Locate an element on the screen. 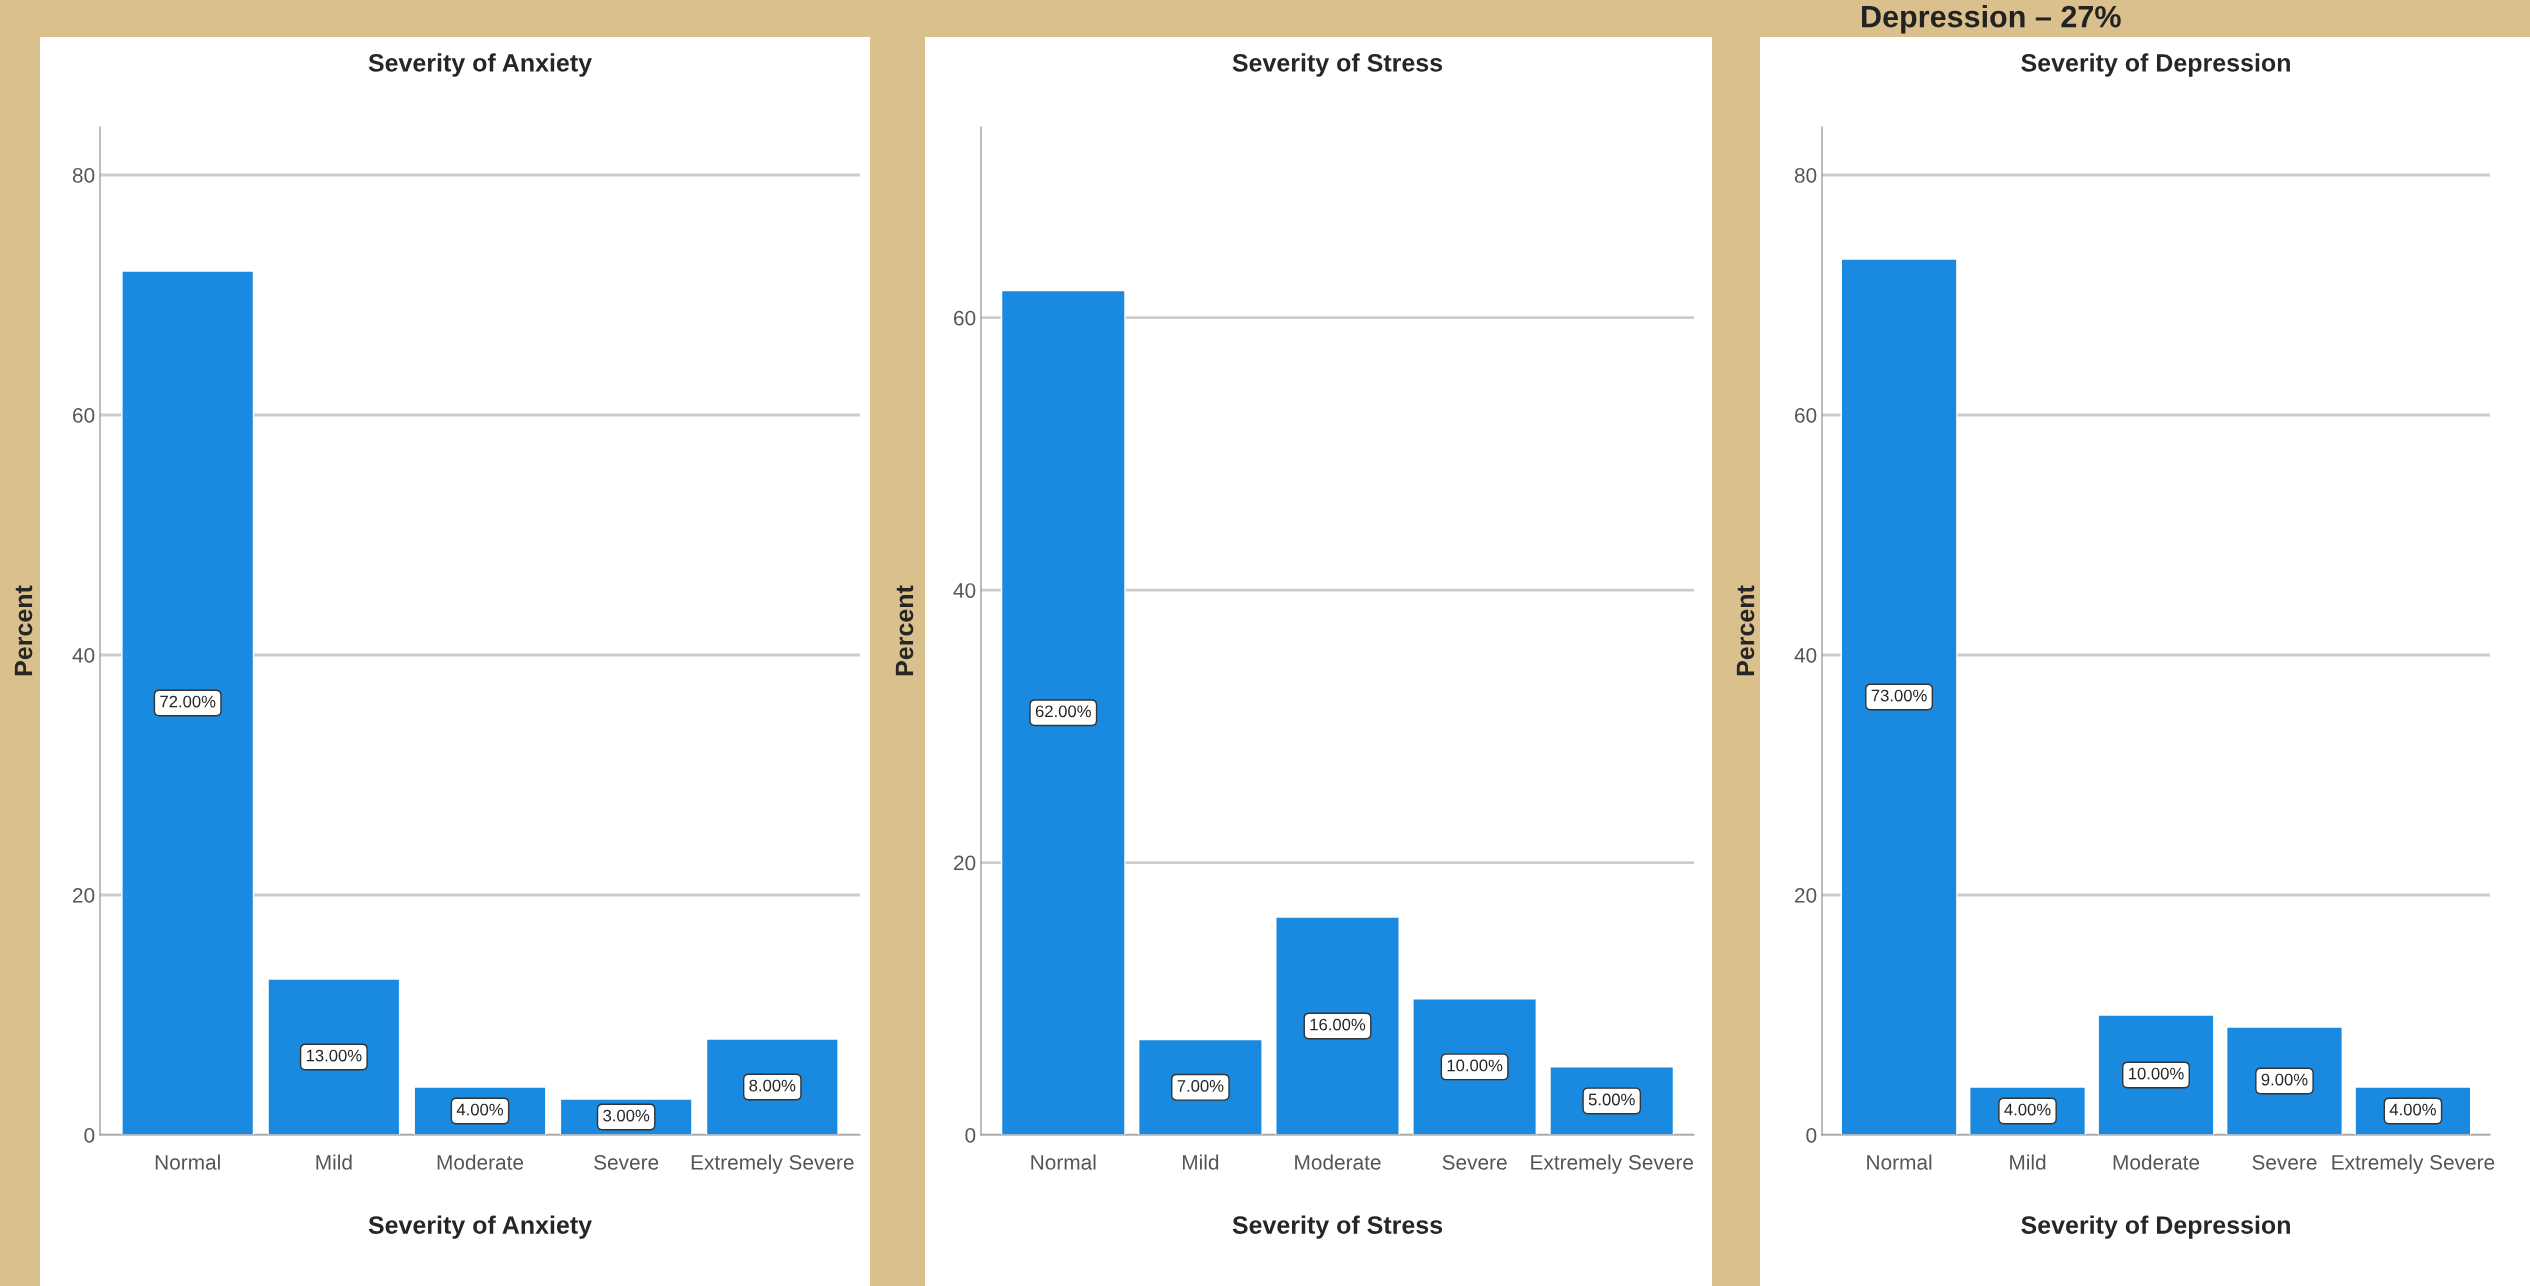 This screenshot has height=1286, width=2530. data-label: 13.00% is located at coordinates (334, 1055).